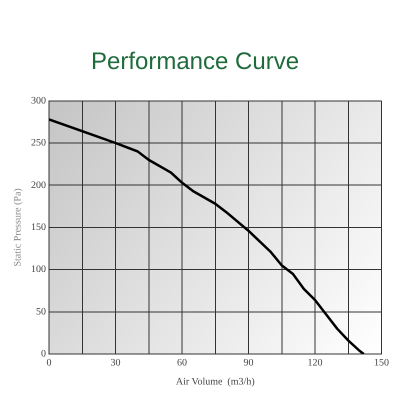  I want to click on x-tick-label: 90, so click(249, 363).